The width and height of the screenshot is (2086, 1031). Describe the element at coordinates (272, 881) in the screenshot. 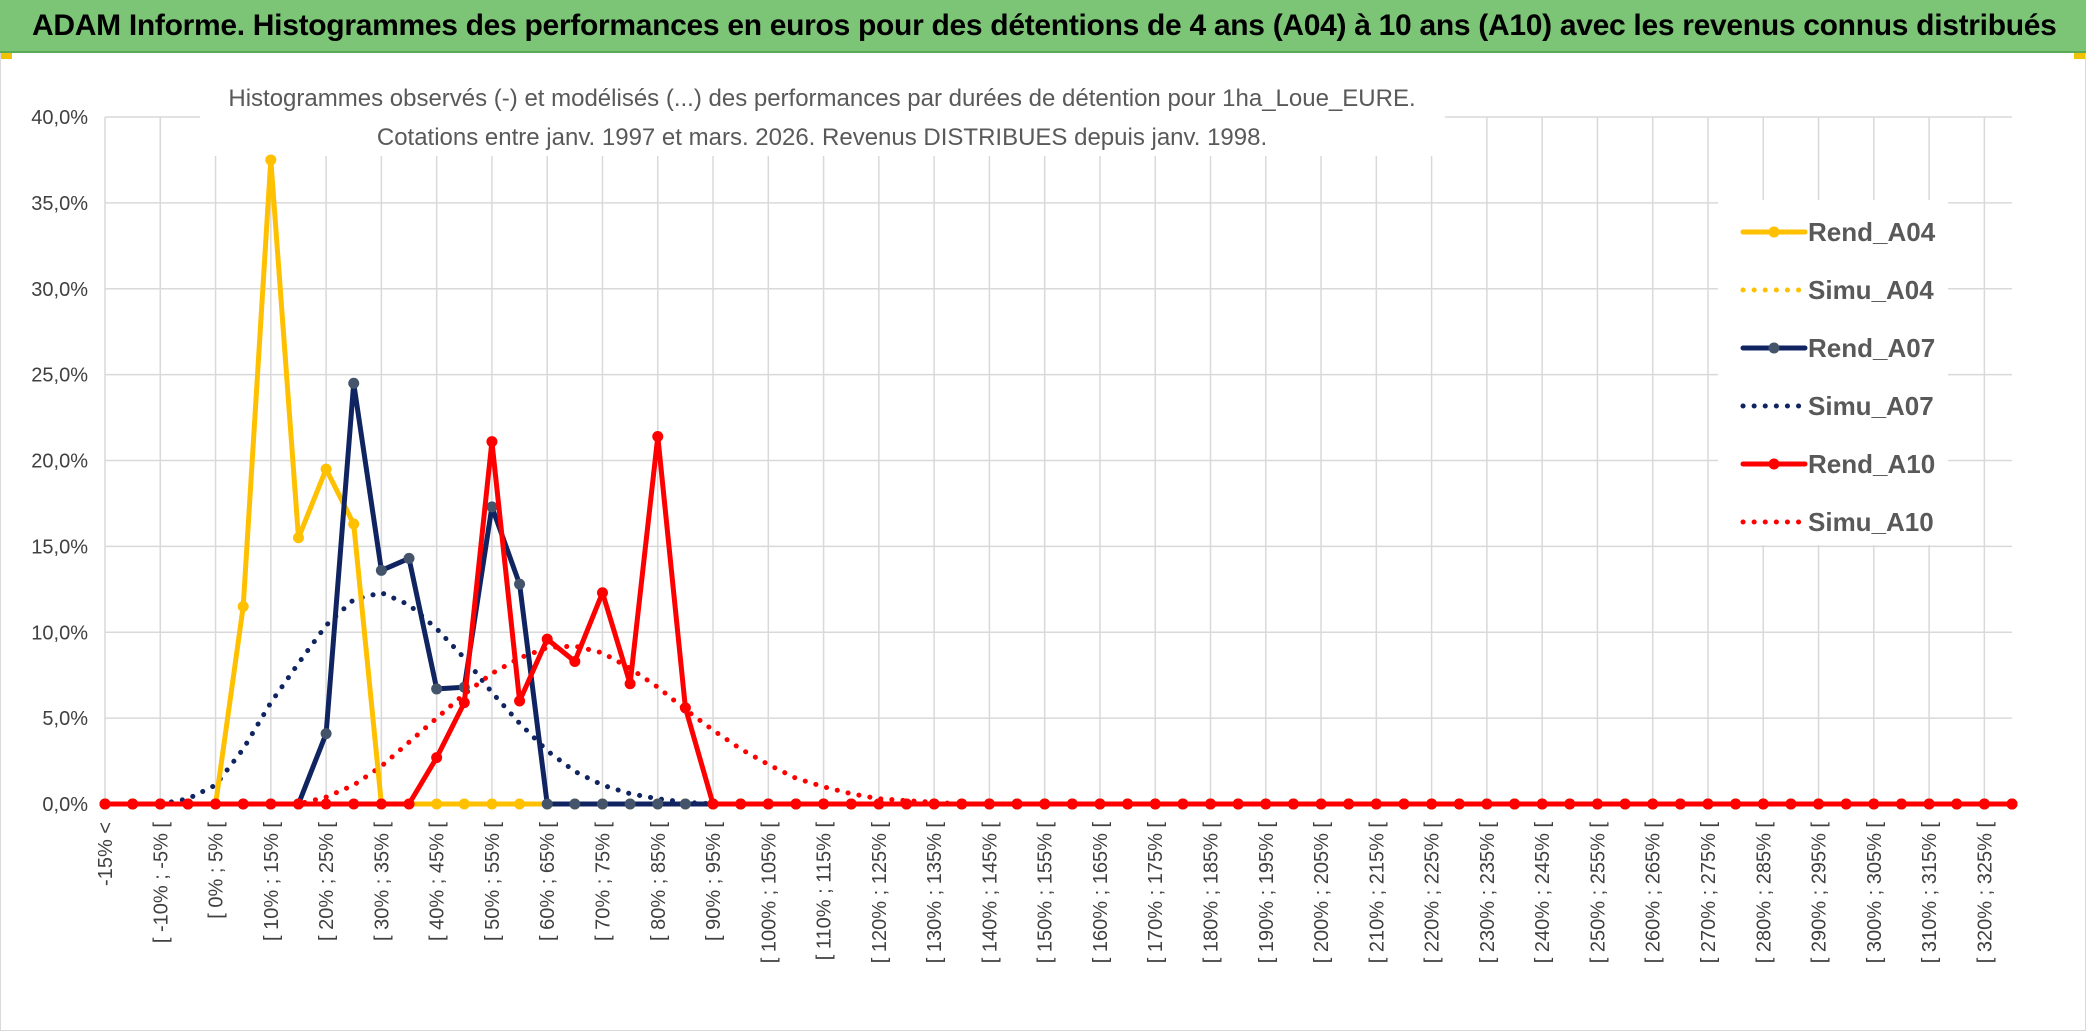

I see `x-tick-label: [ 10% ; 15% [` at that location.